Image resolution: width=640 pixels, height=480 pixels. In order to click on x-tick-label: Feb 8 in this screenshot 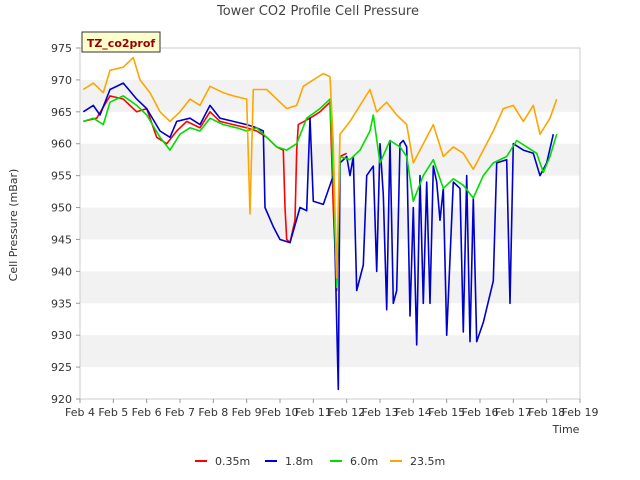, I will do `click(213, 412)`.